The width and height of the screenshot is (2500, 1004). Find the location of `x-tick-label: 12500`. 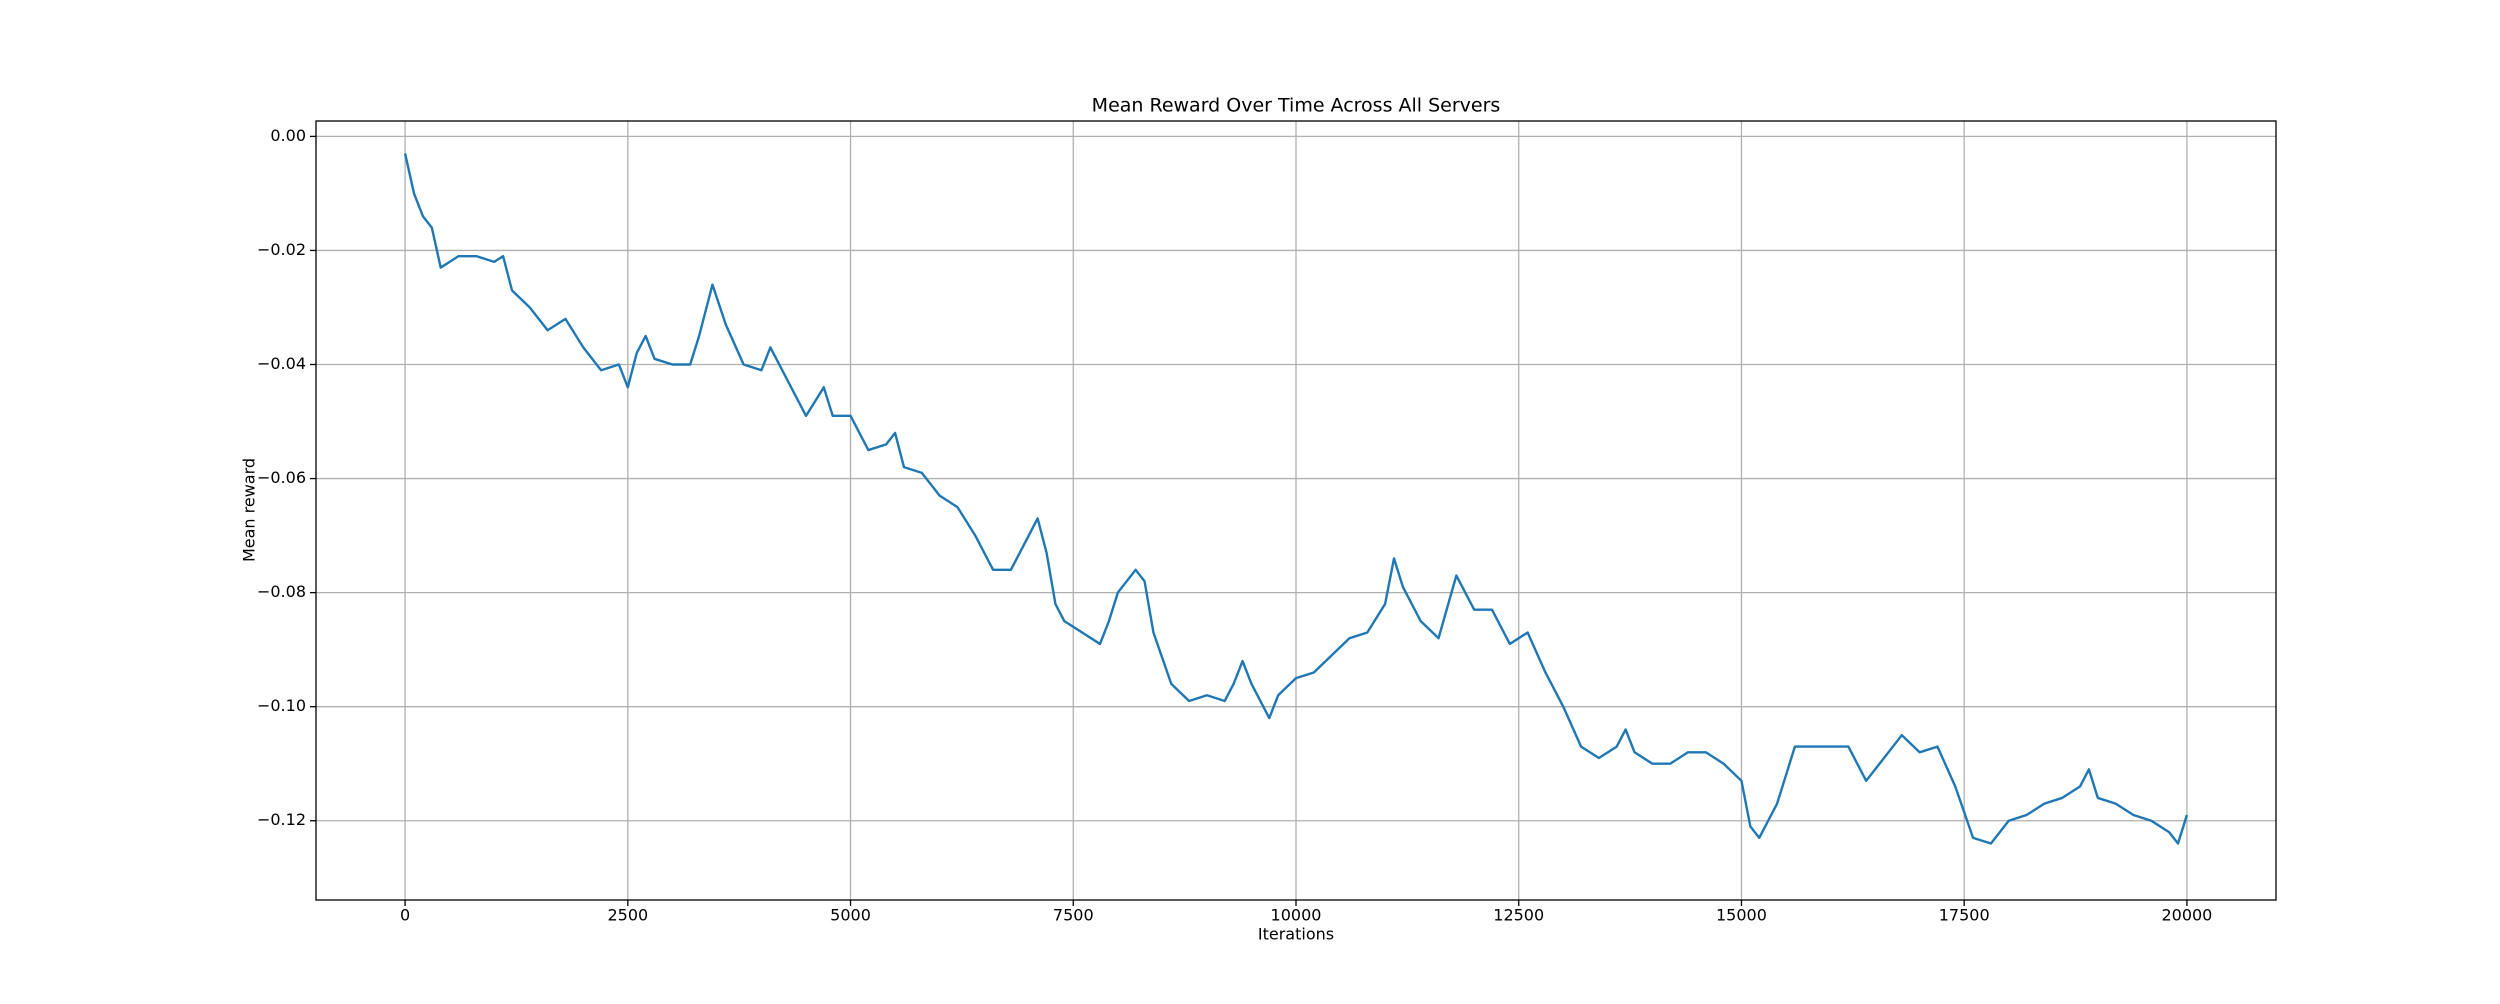

x-tick-label: 12500 is located at coordinates (1518, 915).